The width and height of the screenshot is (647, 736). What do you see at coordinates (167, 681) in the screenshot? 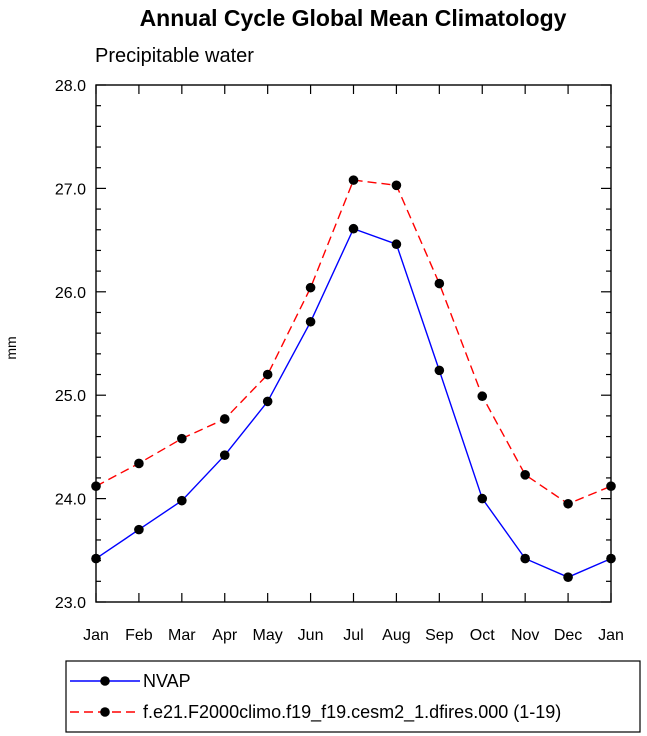
I see `legend-label: NVAP` at bounding box center [167, 681].